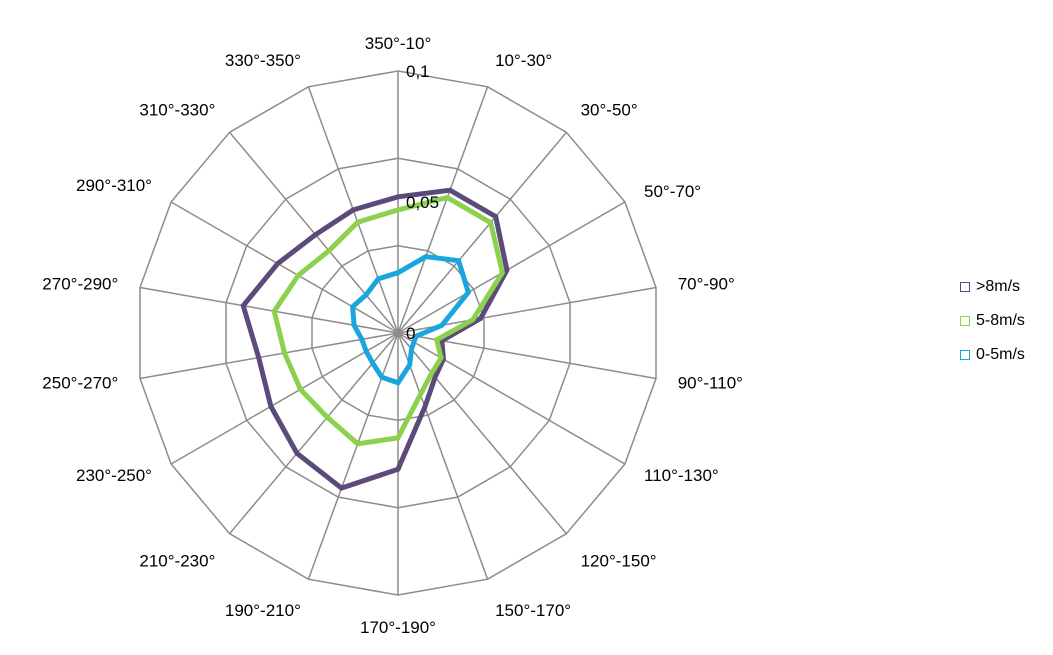  I want to click on category-label: 210°-230°, so click(177, 561).